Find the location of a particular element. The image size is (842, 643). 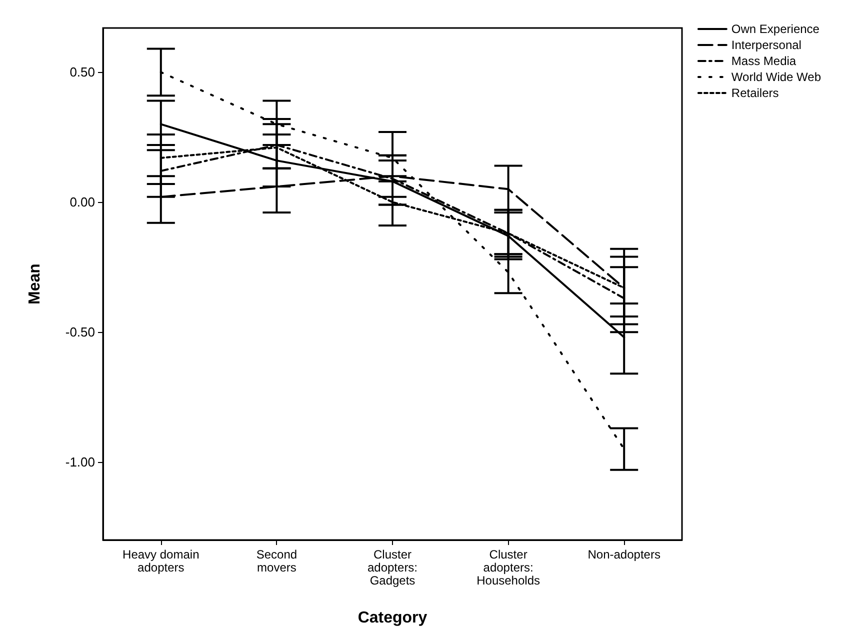

x-tick-label: Cluster adopters: Gadgets is located at coordinates (392, 568).